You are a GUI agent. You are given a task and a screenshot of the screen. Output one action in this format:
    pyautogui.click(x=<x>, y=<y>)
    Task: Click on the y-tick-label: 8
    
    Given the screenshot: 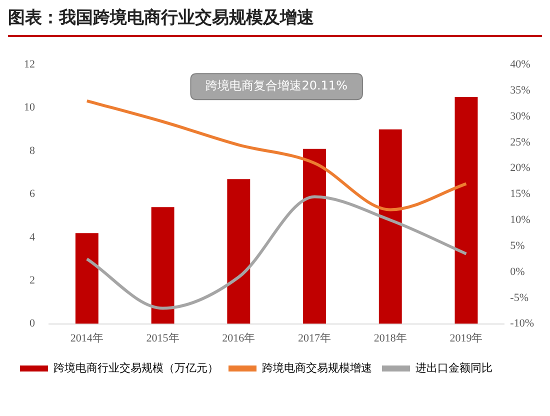 What is the action you would take?
    pyautogui.click(x=33, y=150)
    